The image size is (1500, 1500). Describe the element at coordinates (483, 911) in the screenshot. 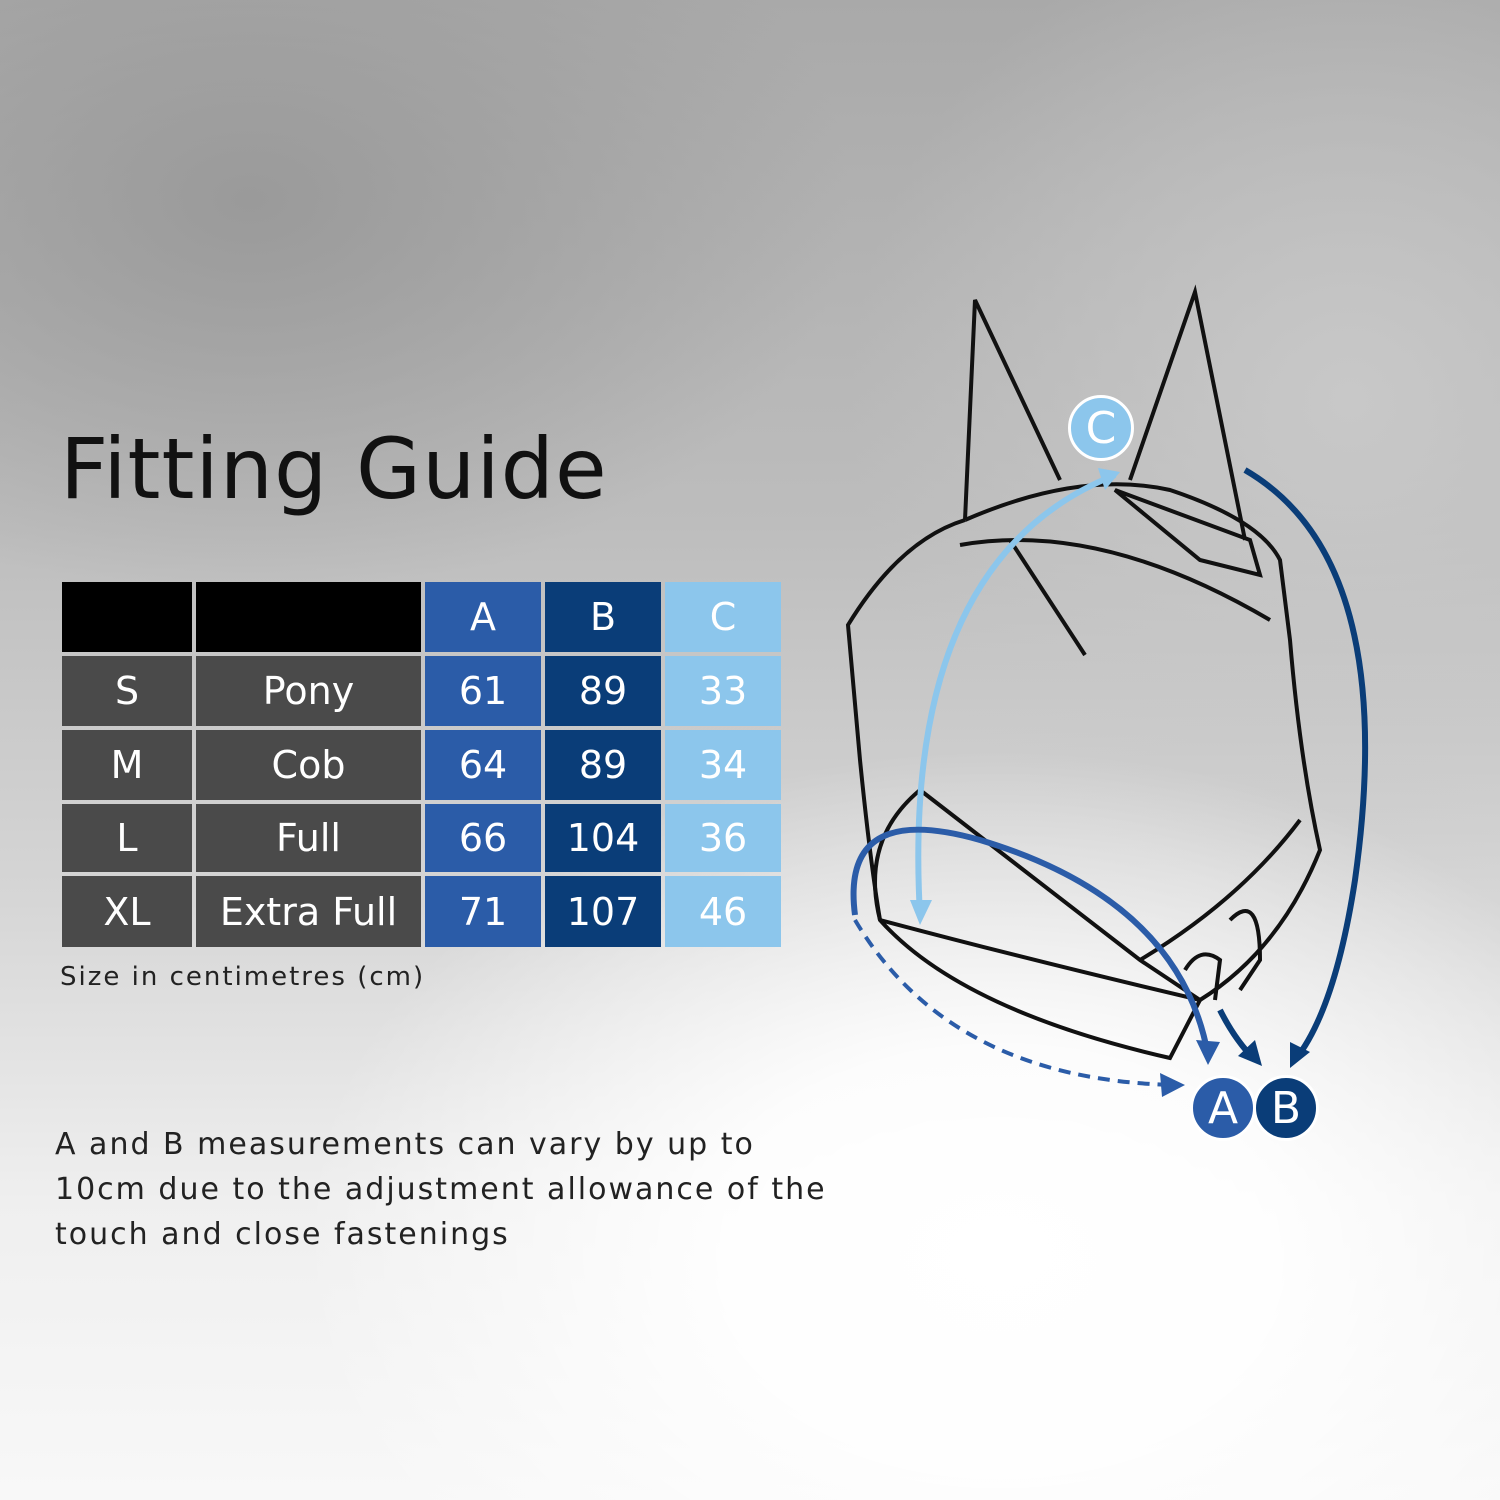

I see `table-cell: 71` at that location.